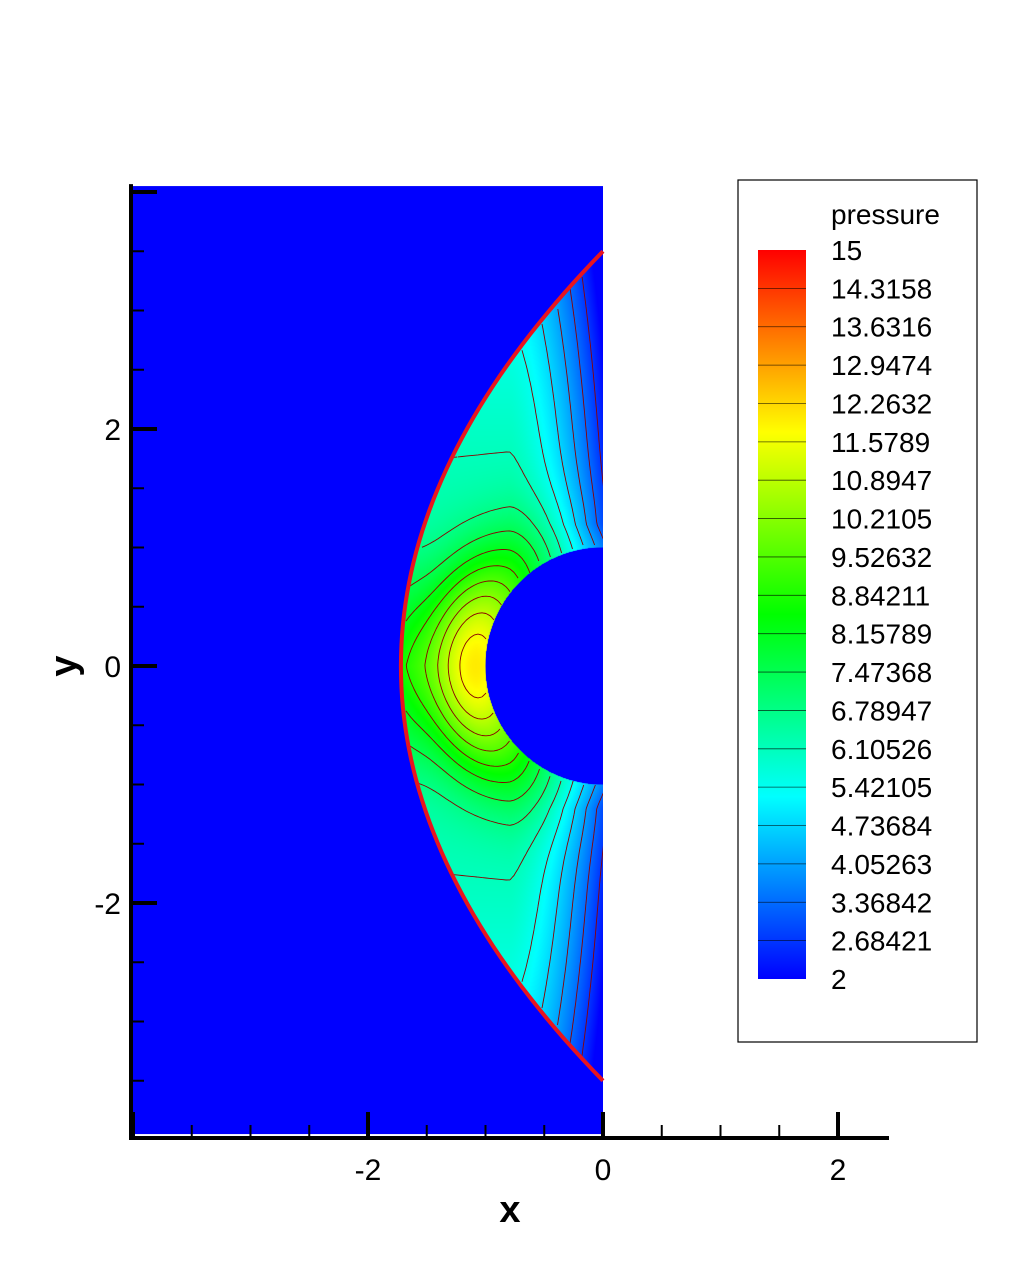 The width and height of the screenshot is (1011, 1281). Describe the element at coordinates (881, 557) in the screenshot. I see `colorbar-level-label: 9.52632` at that location.